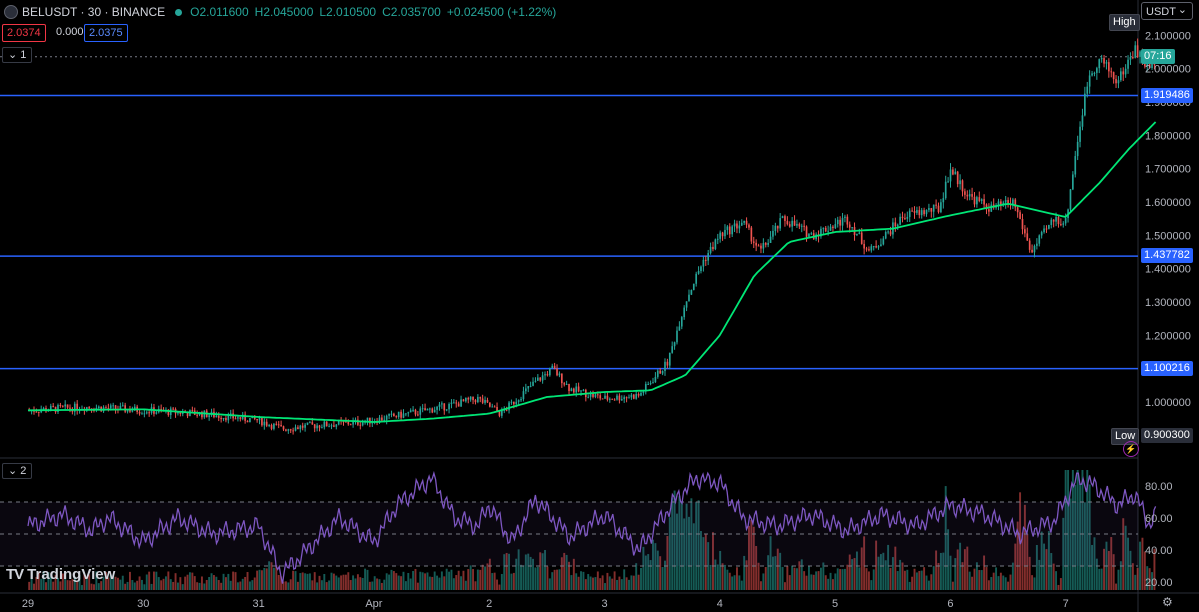 The height and width of the screenshot is (612, 1199). Describe the element at coordinates (17, 471) in the screenshot. I see `pane-2-collapse-button: ⌄ 2` at that location.